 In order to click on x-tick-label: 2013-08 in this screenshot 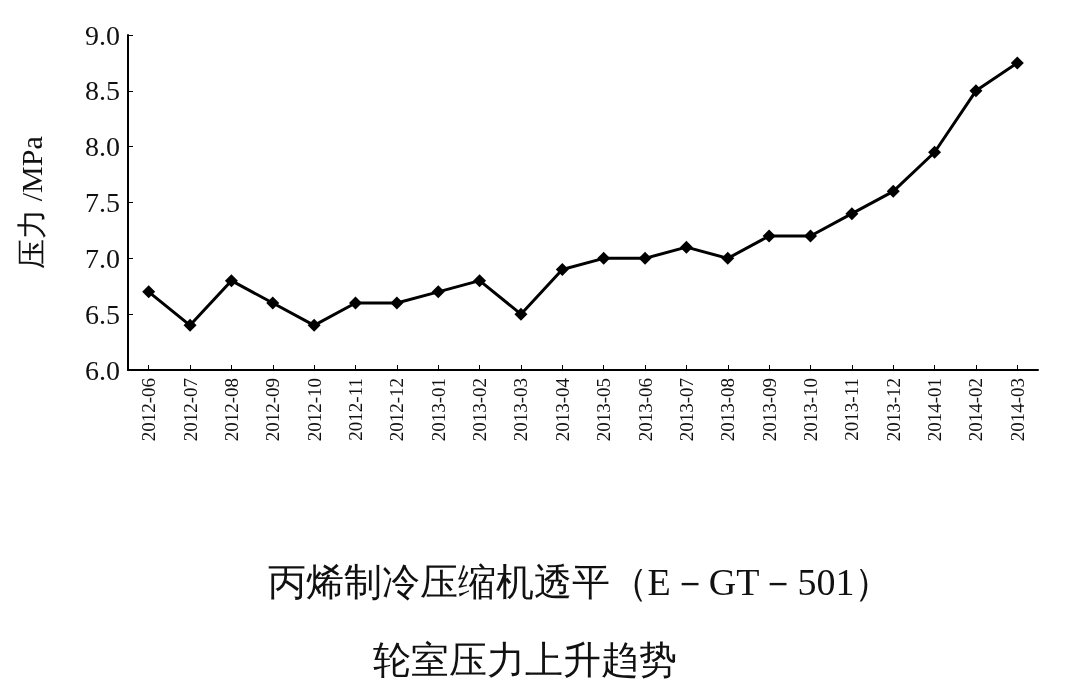, I will do `click(728, 410)`.